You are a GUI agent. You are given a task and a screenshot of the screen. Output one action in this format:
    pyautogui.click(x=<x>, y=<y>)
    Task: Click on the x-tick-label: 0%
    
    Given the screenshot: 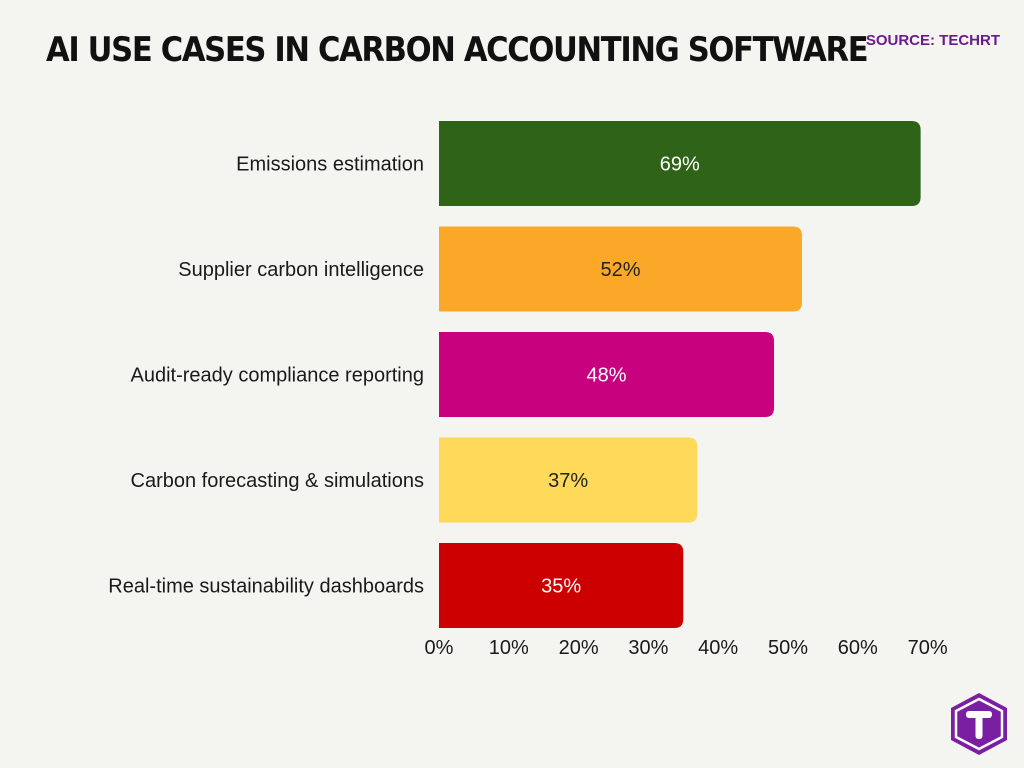 What is the action you would take?
    pyautogui.click(x=439, y=648)
    